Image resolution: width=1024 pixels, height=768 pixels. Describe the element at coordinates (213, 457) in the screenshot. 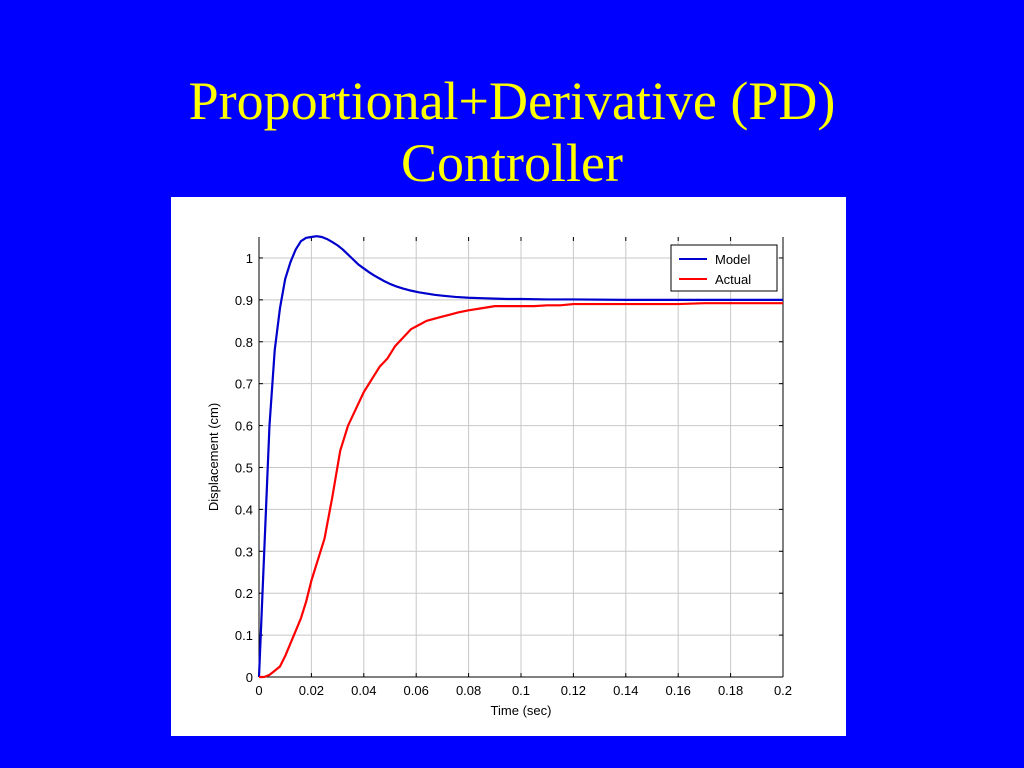

I see `y-axis-label: Displacement (cm)` at that location.